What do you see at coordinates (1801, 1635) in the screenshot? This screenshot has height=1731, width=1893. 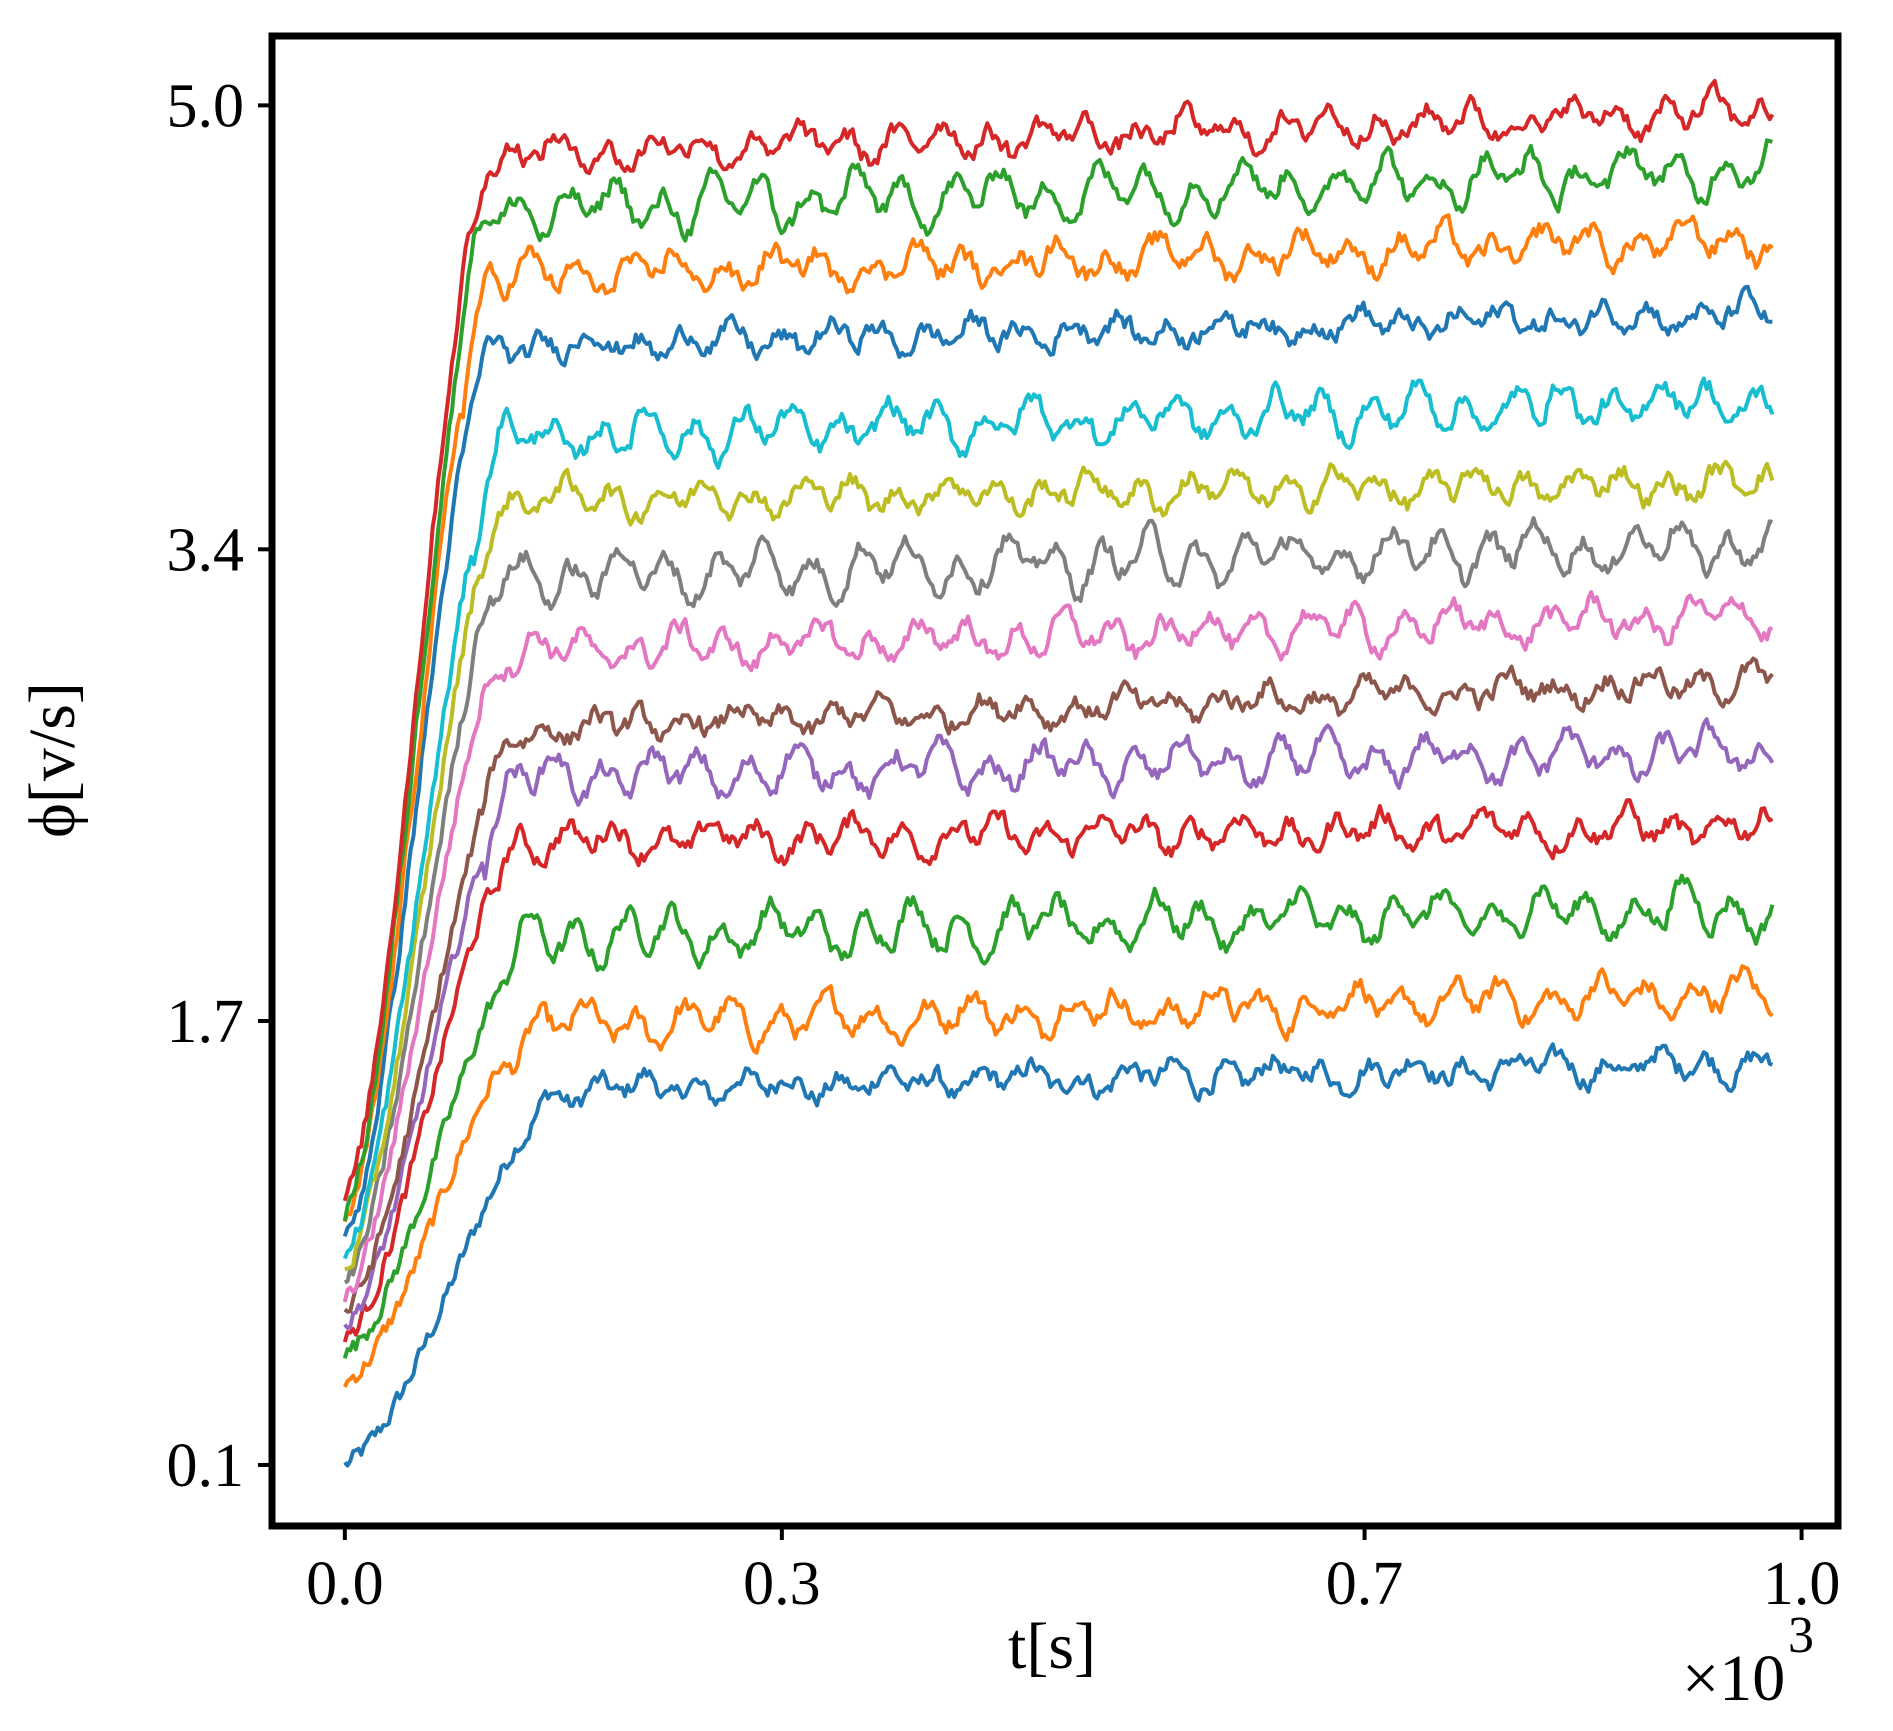 I see `x-axis-multiplier-exponent: 3` at bounding box center [1801, 1635].